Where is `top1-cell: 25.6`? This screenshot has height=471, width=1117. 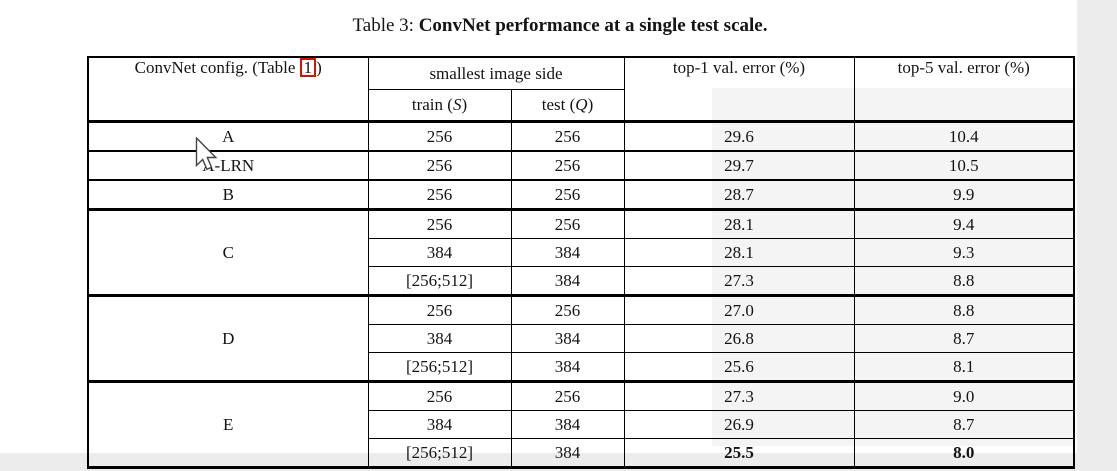 top1-cell: 25.6 is located at coordinates (739, 367).